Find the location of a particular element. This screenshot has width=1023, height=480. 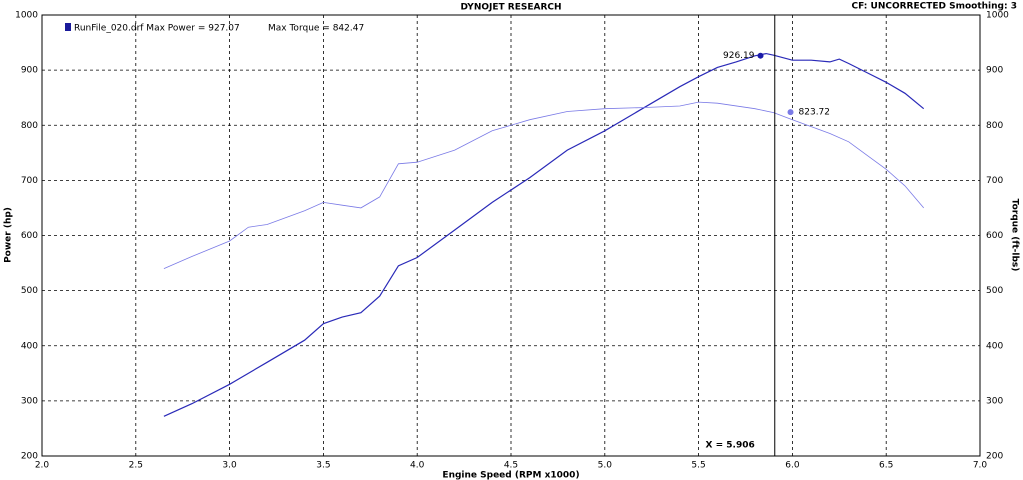

x-tick-label: 5.5 is located at coordinates (698, 466).